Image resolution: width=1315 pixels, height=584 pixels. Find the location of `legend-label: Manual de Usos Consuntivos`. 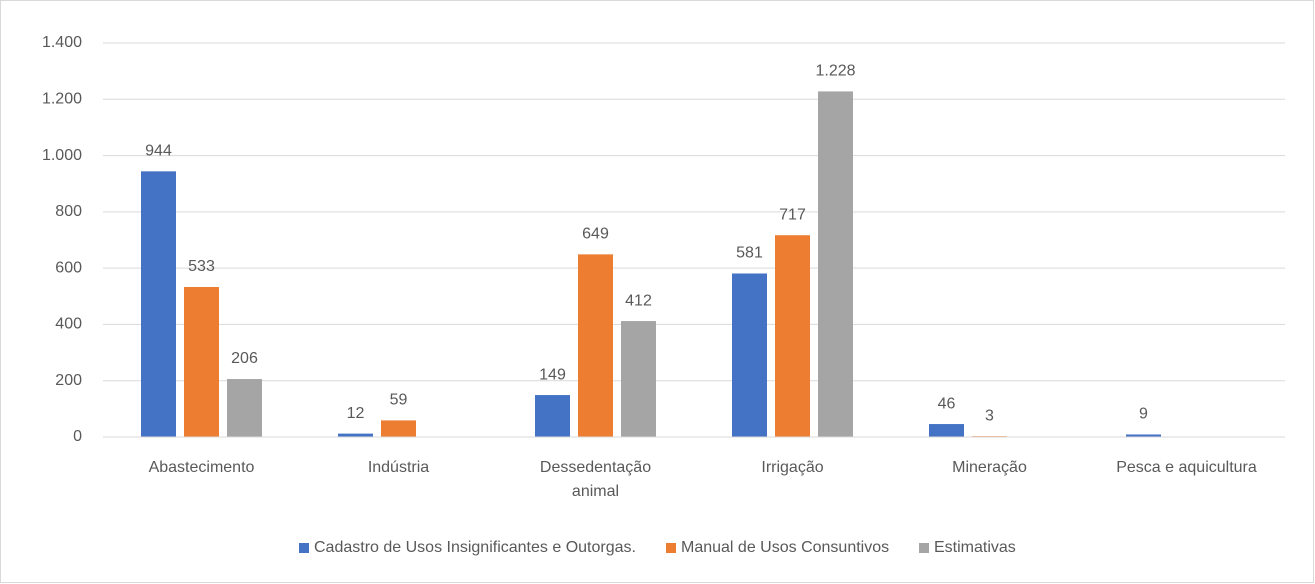

legend-label: Manual de Usos Consuntivos is located at coordinates (785, 547).